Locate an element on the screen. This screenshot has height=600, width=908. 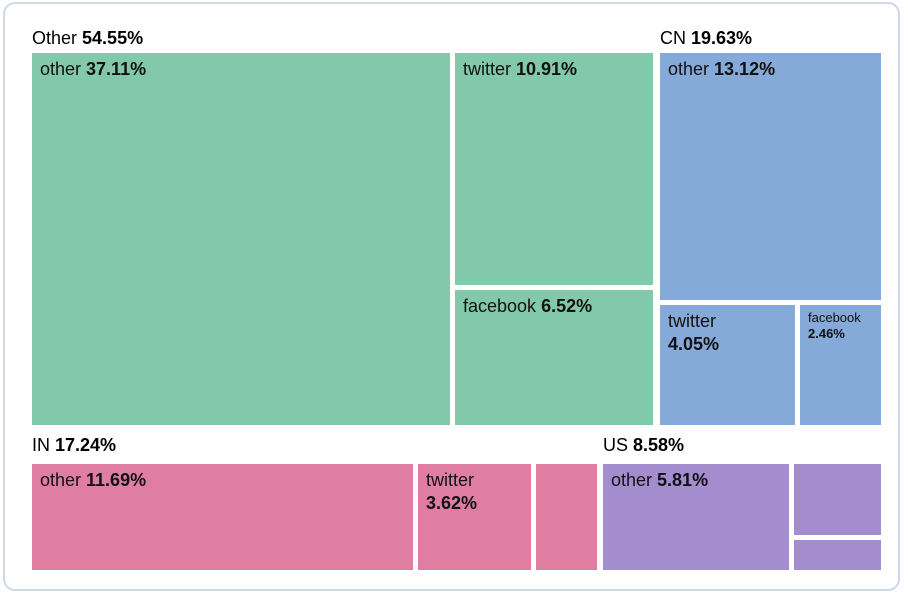
cell-cn-twitter: twitter 4.05% is located at coordinates (727, 365).